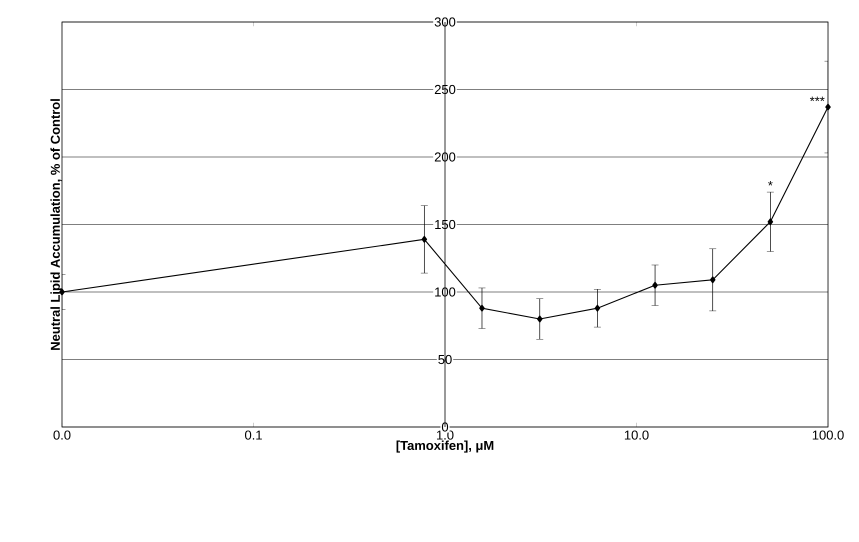  I want to click on x-tick-label: 0.0, so click(61, 435).